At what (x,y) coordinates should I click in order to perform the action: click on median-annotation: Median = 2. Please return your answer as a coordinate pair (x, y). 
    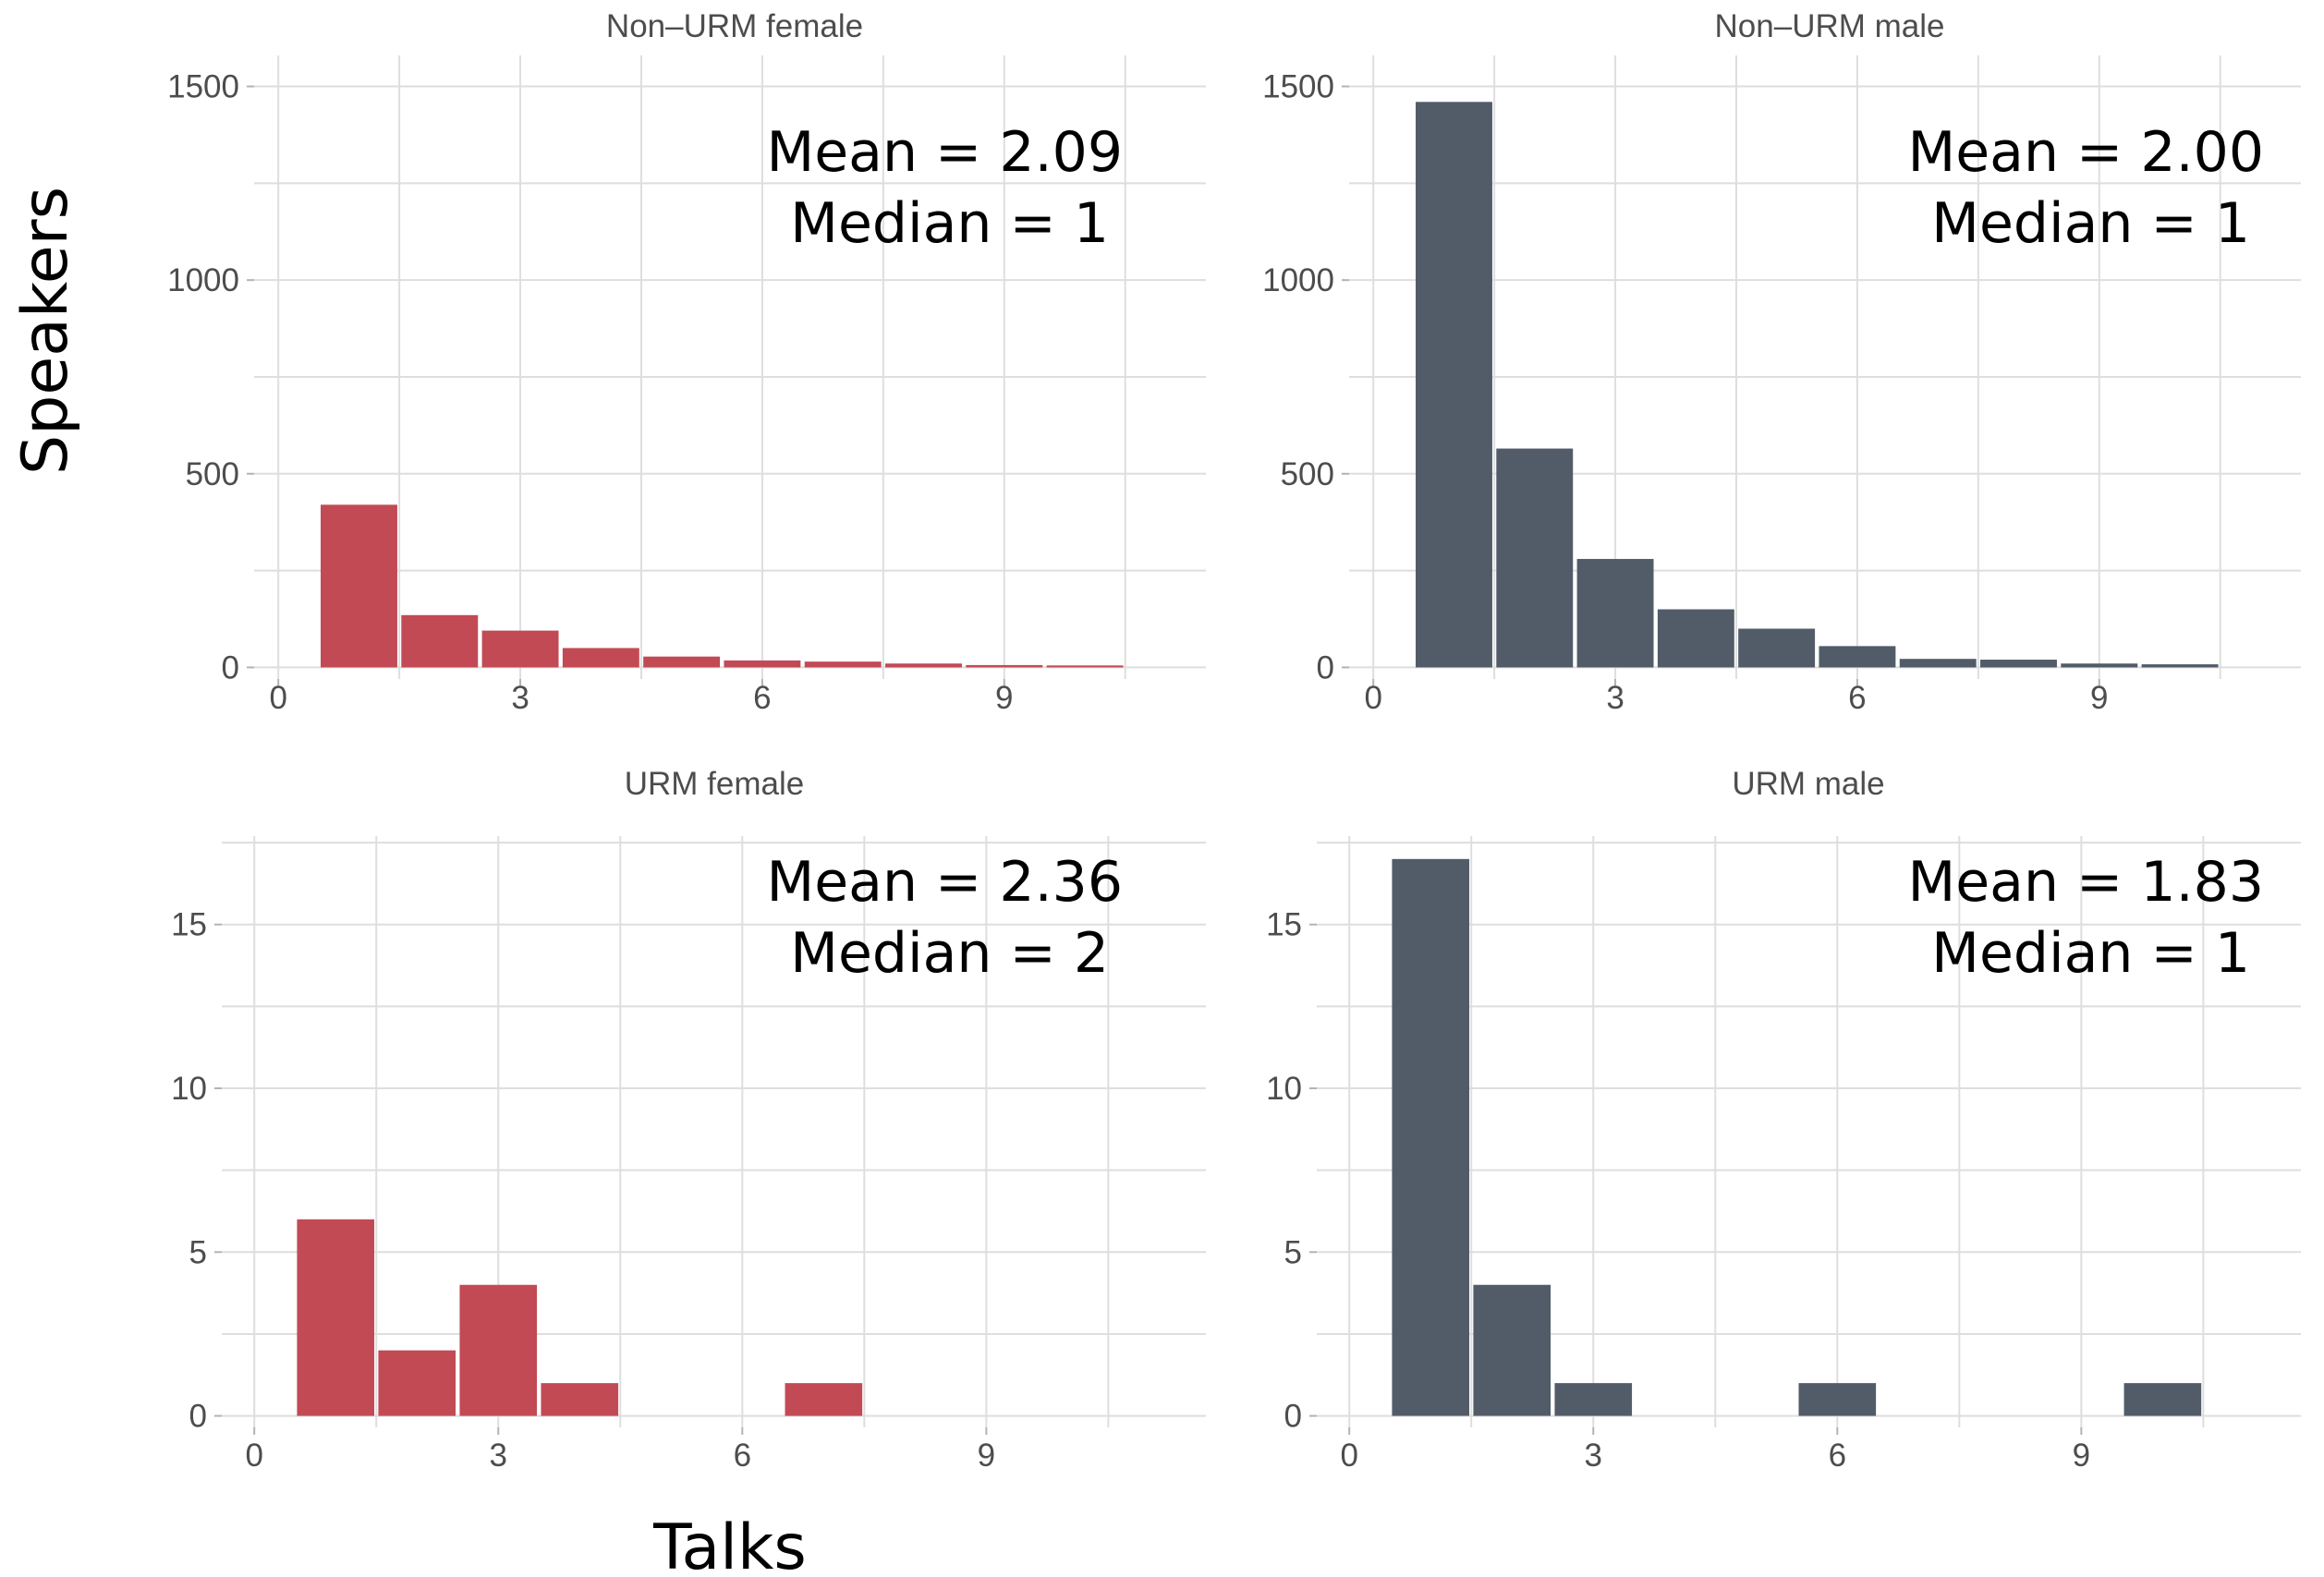
    Looking at the image, I should click on (949, 953).